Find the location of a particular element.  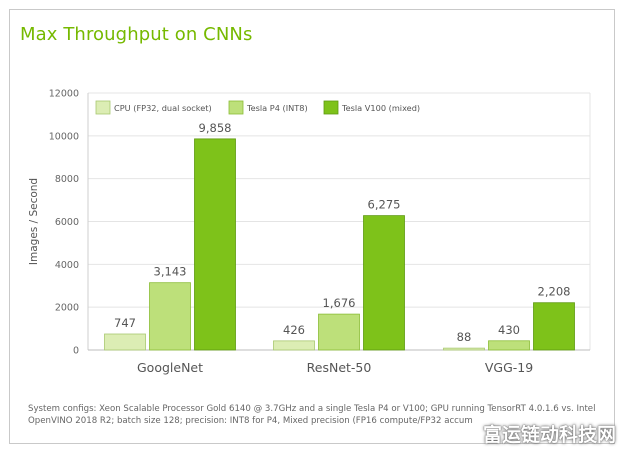

y-tick-label: 12000 is located at coordinates (64, 94).